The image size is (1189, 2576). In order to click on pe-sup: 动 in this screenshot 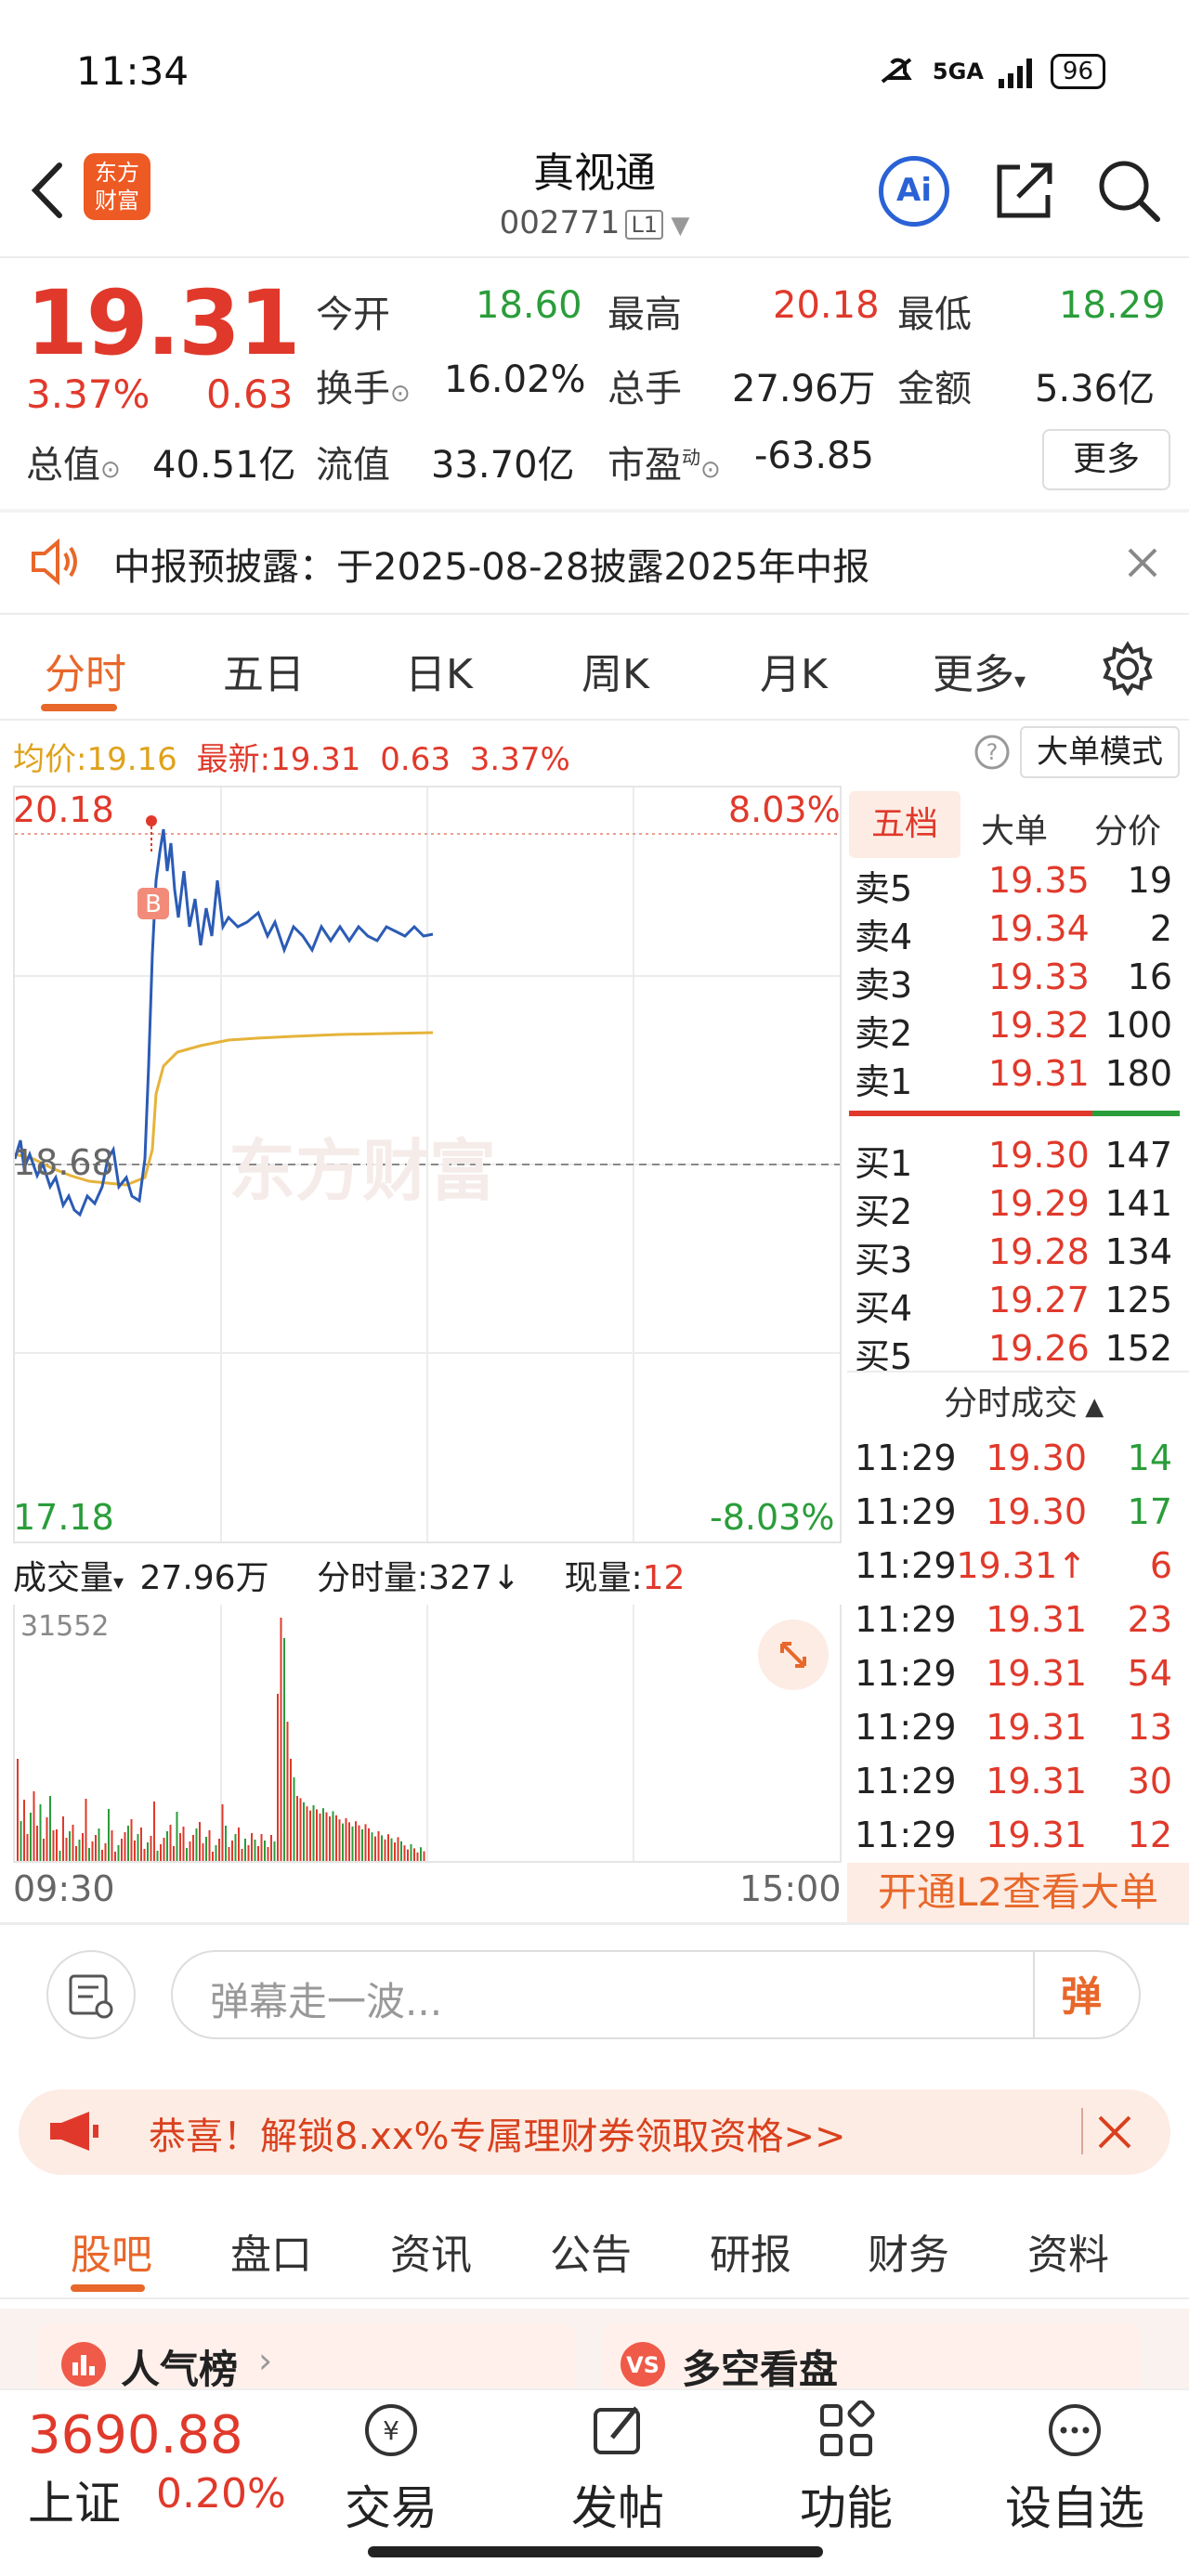, I will do `click(691, 458)`.